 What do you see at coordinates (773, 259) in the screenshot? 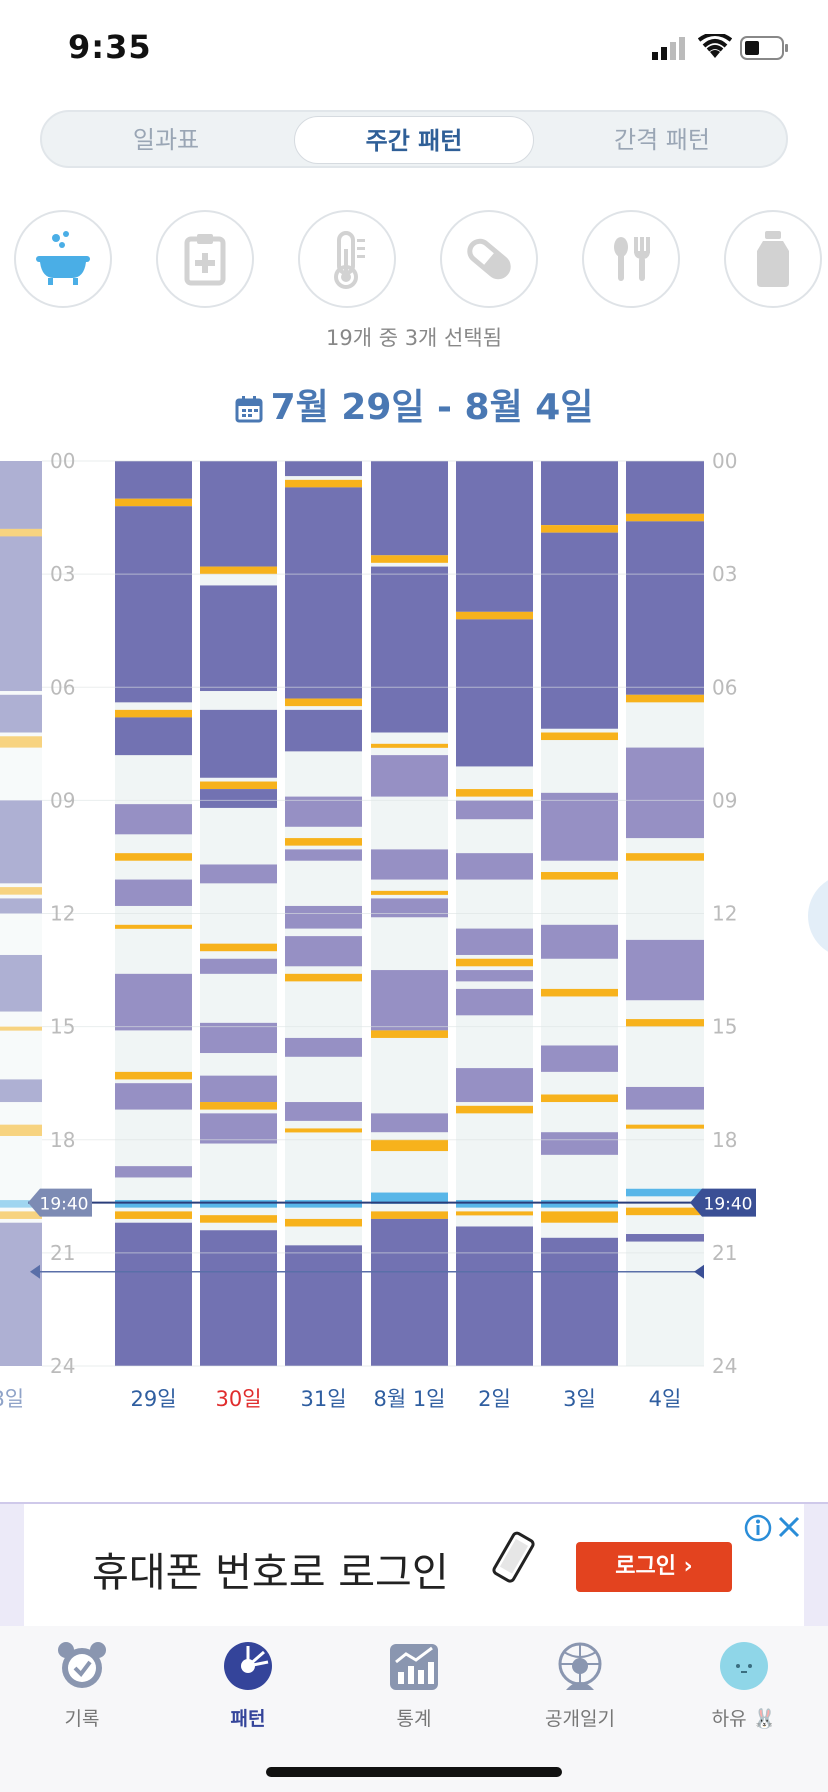
I see `category-bottle-button` at bounding box center [773, 259].